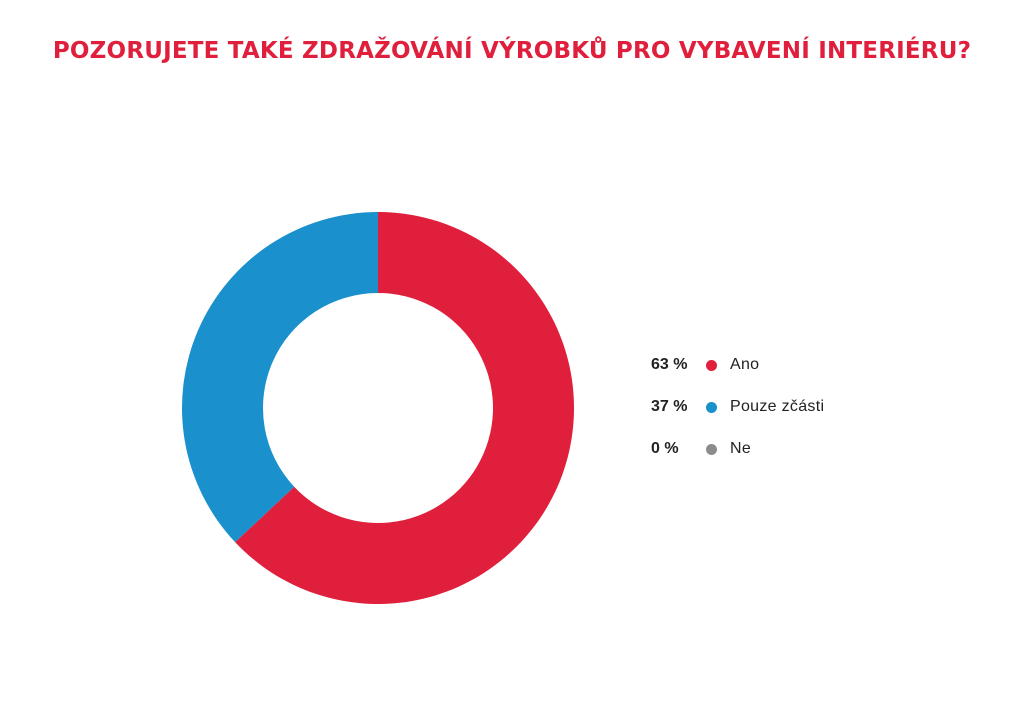 The width and height of the screenshot is (1024, 725). Describe the element at coordinates (781, 375) in the screenshot. I see `legend-item-ano: 63 % Ano` at that location.